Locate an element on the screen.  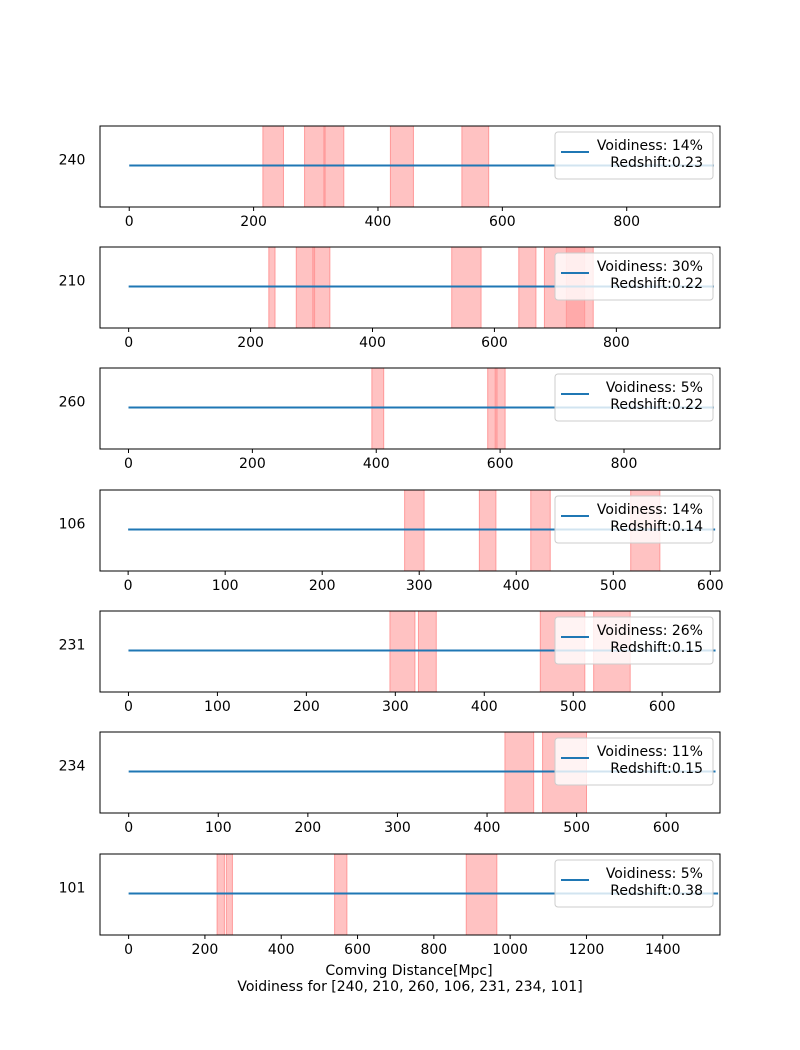
legend: Voidiness: 26% Redshift:0.15 is located at coordinates (634, 640).